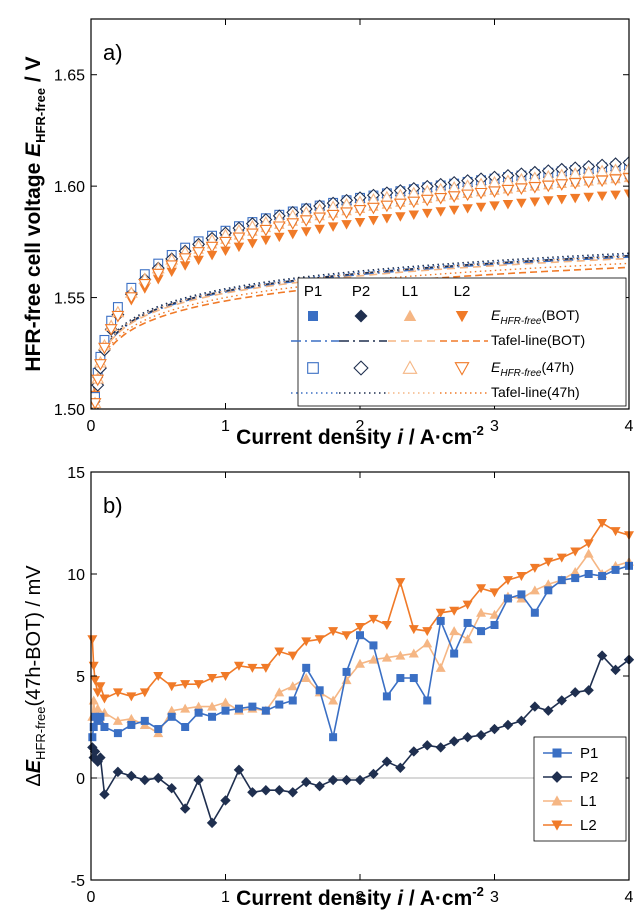  Describe the element at coordinates (629, 897) in the screenshot. I see `panel-b-x-tick-label: 4` at that location.